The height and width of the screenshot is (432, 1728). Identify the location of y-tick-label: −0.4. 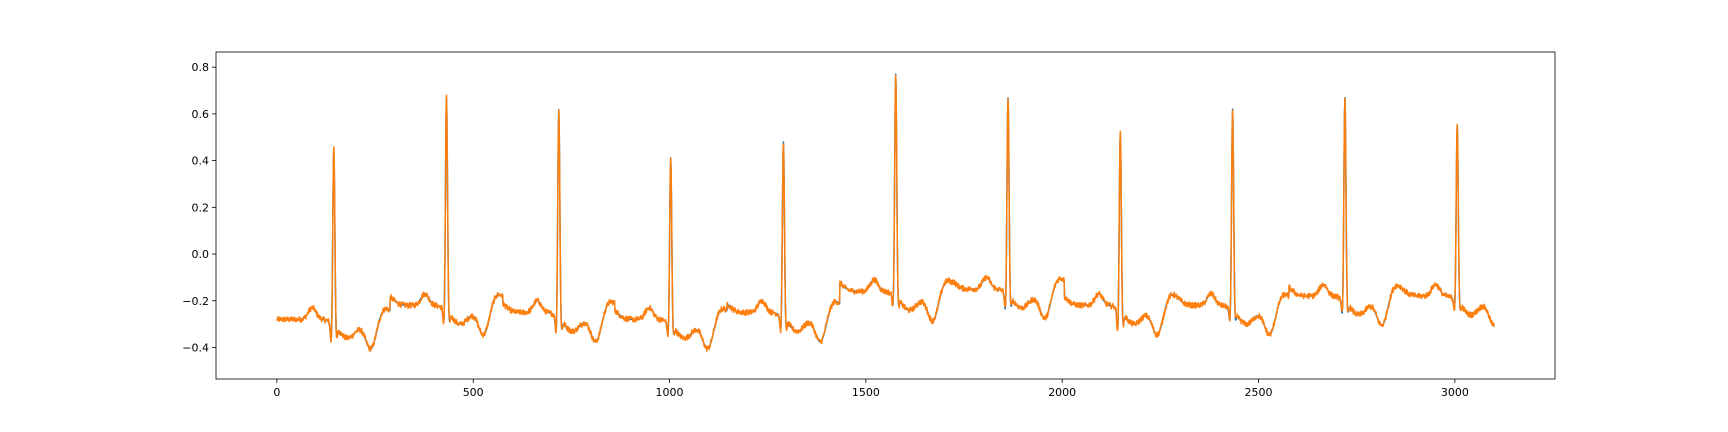
(195, 347).